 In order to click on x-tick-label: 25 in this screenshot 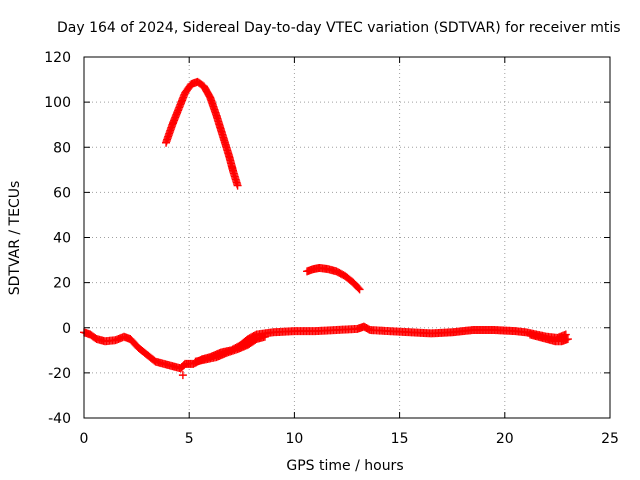, I will do `click(610, 439)`.